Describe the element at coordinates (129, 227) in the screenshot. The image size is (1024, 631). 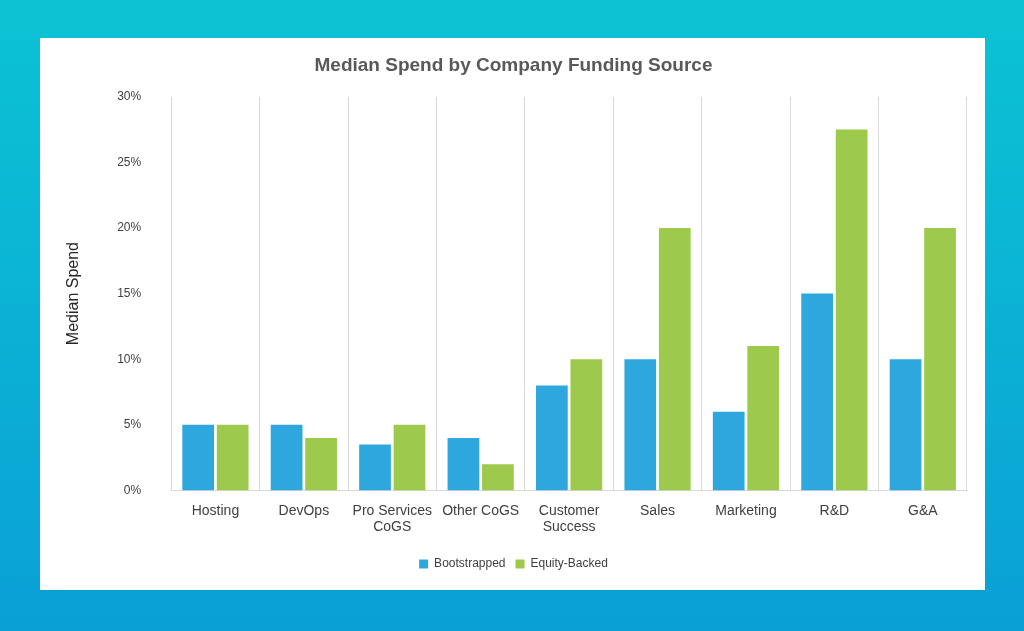
I see `y-tick-label: 20%` at that location.